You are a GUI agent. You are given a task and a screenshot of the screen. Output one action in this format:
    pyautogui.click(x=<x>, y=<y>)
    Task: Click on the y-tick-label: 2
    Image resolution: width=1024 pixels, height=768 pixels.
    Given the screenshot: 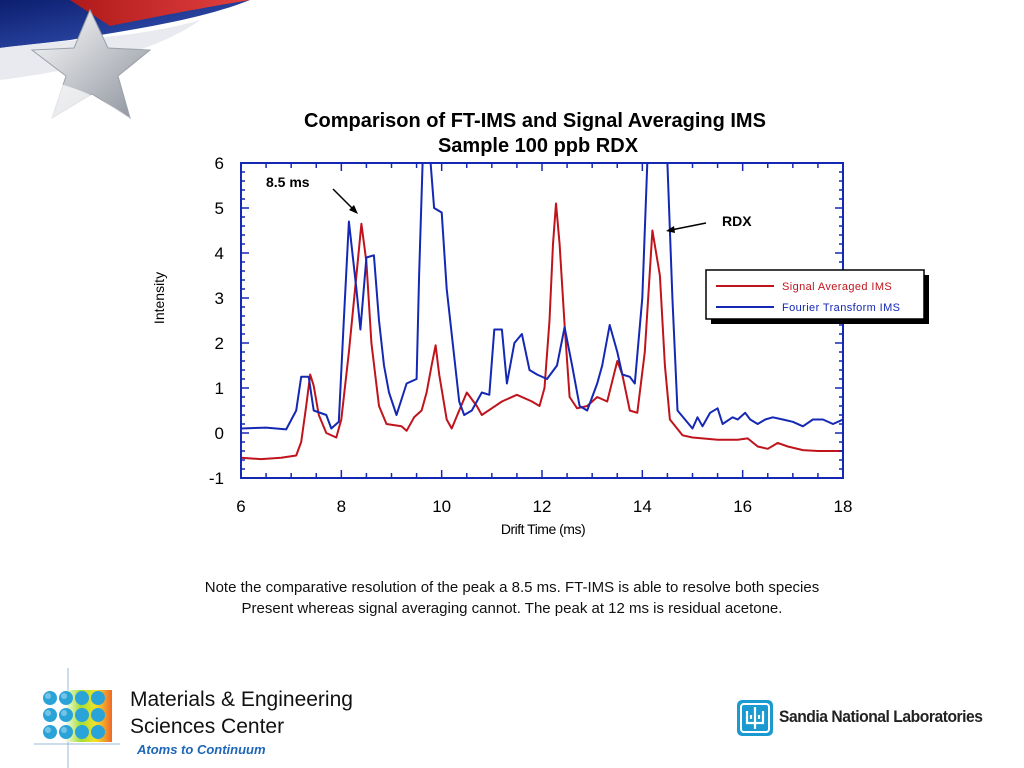 What is the action you would take?
    pyautogui.click(x=219, y=343)
    